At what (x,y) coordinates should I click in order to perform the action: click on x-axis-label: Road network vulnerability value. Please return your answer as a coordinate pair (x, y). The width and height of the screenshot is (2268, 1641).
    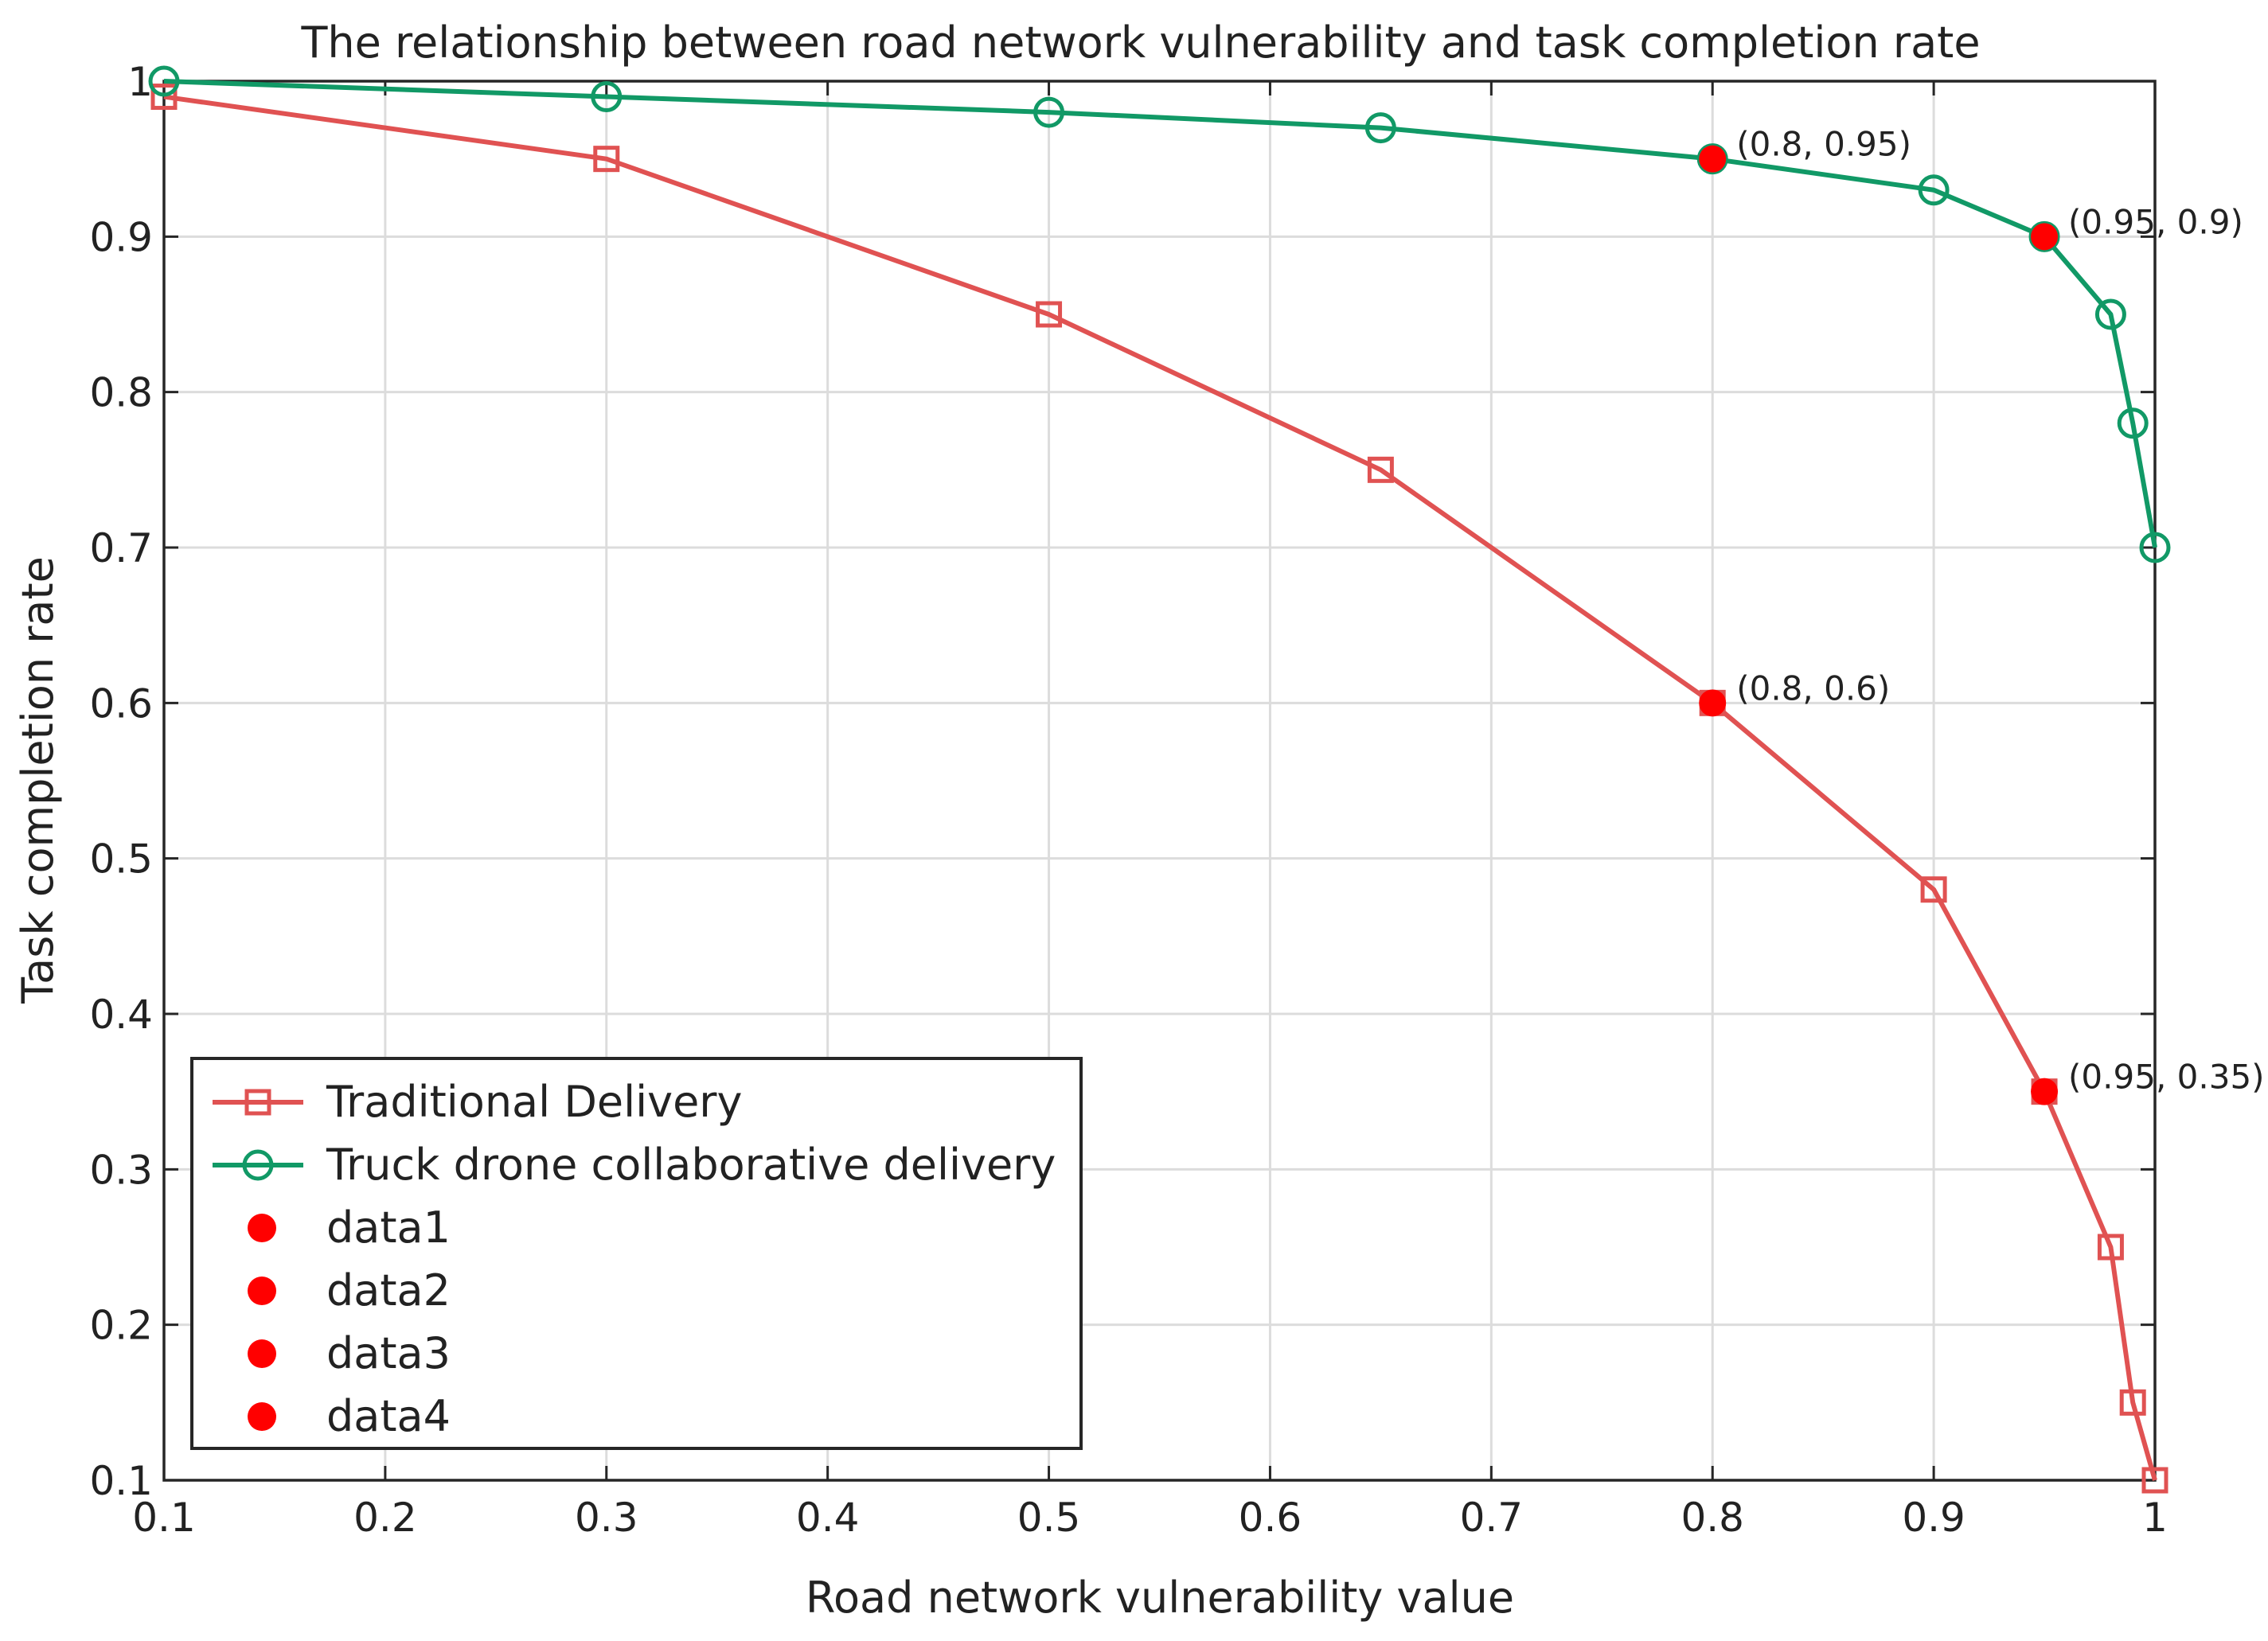
    Looking at the image, I should click on (1160, 1598).